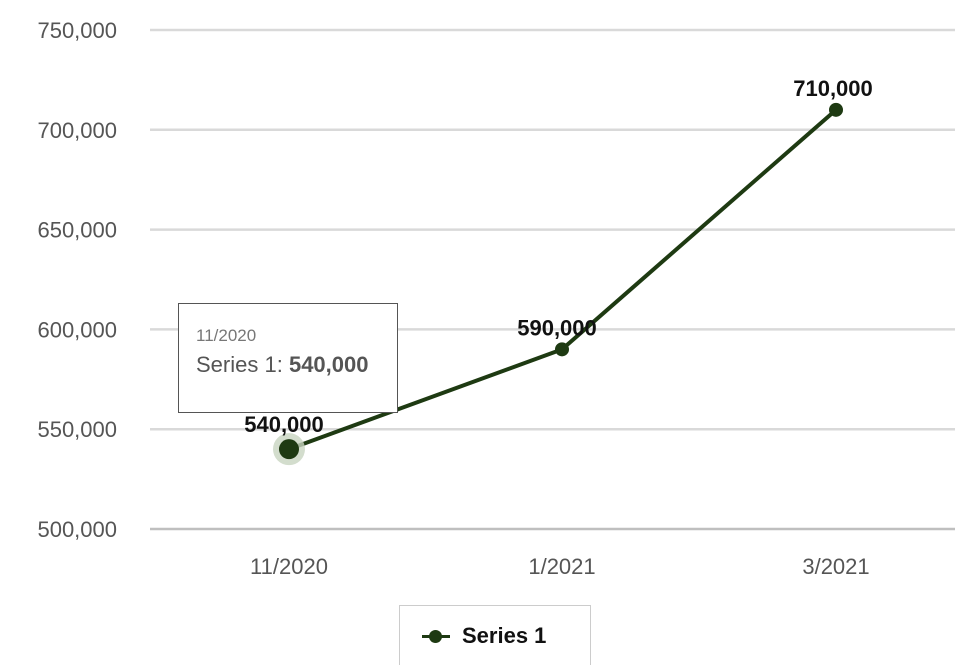 Image resolution: width=955 pixels, height=665 pixels. I want to click on chart-legend: Series 1, so click(495, 635).